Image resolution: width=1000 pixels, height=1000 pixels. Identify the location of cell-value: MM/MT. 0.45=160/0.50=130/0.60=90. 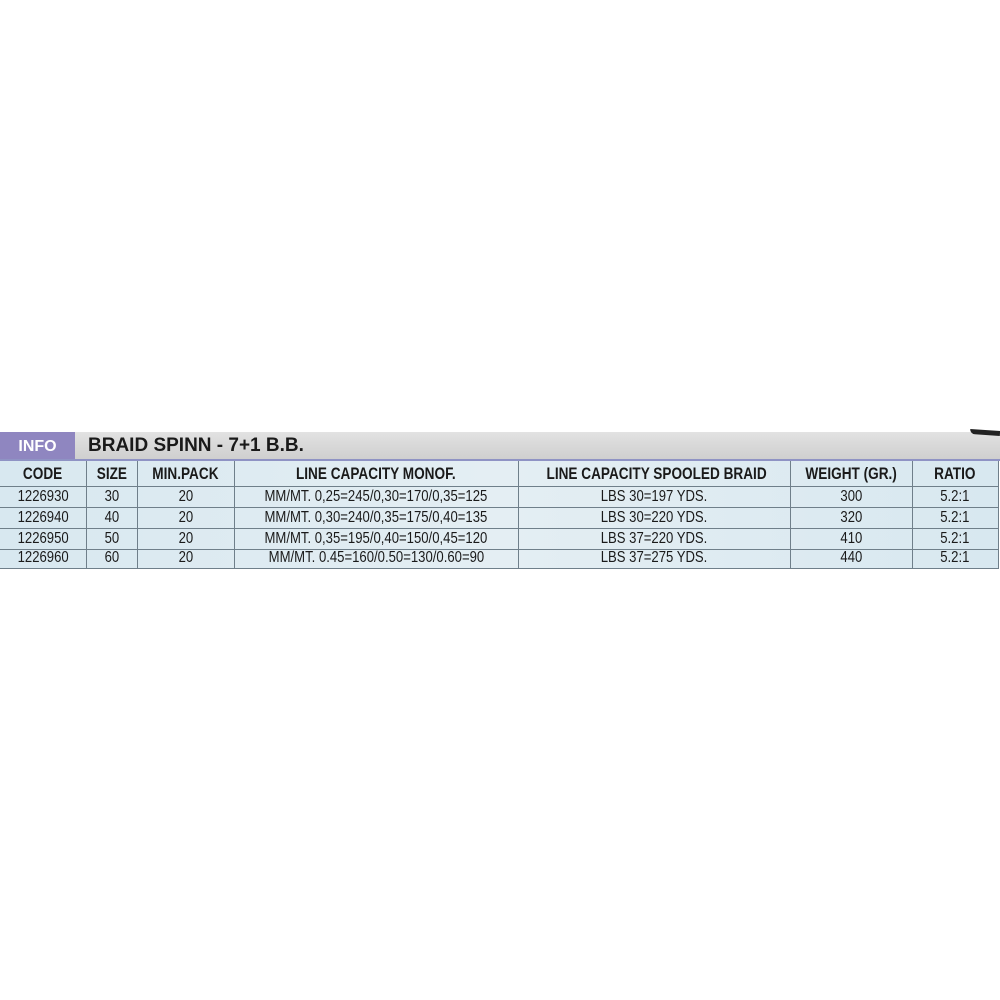
(376, 557).